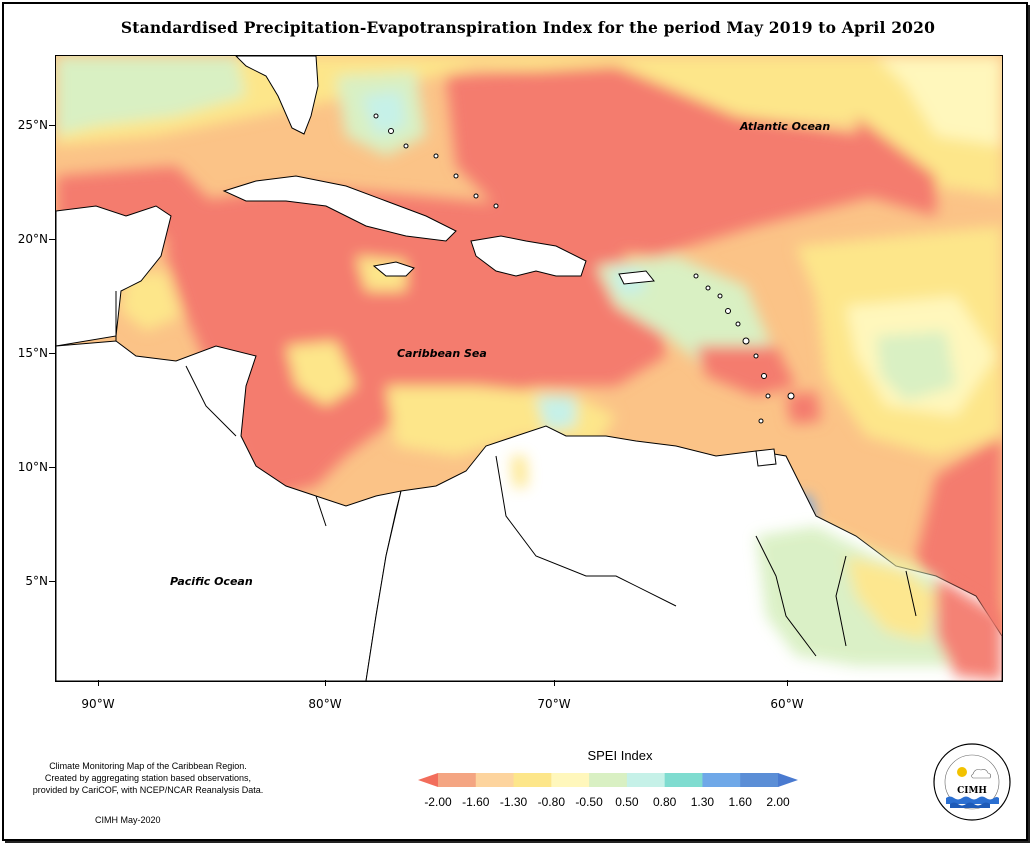  I want to click on legend-colorbar, so click(608, 780).